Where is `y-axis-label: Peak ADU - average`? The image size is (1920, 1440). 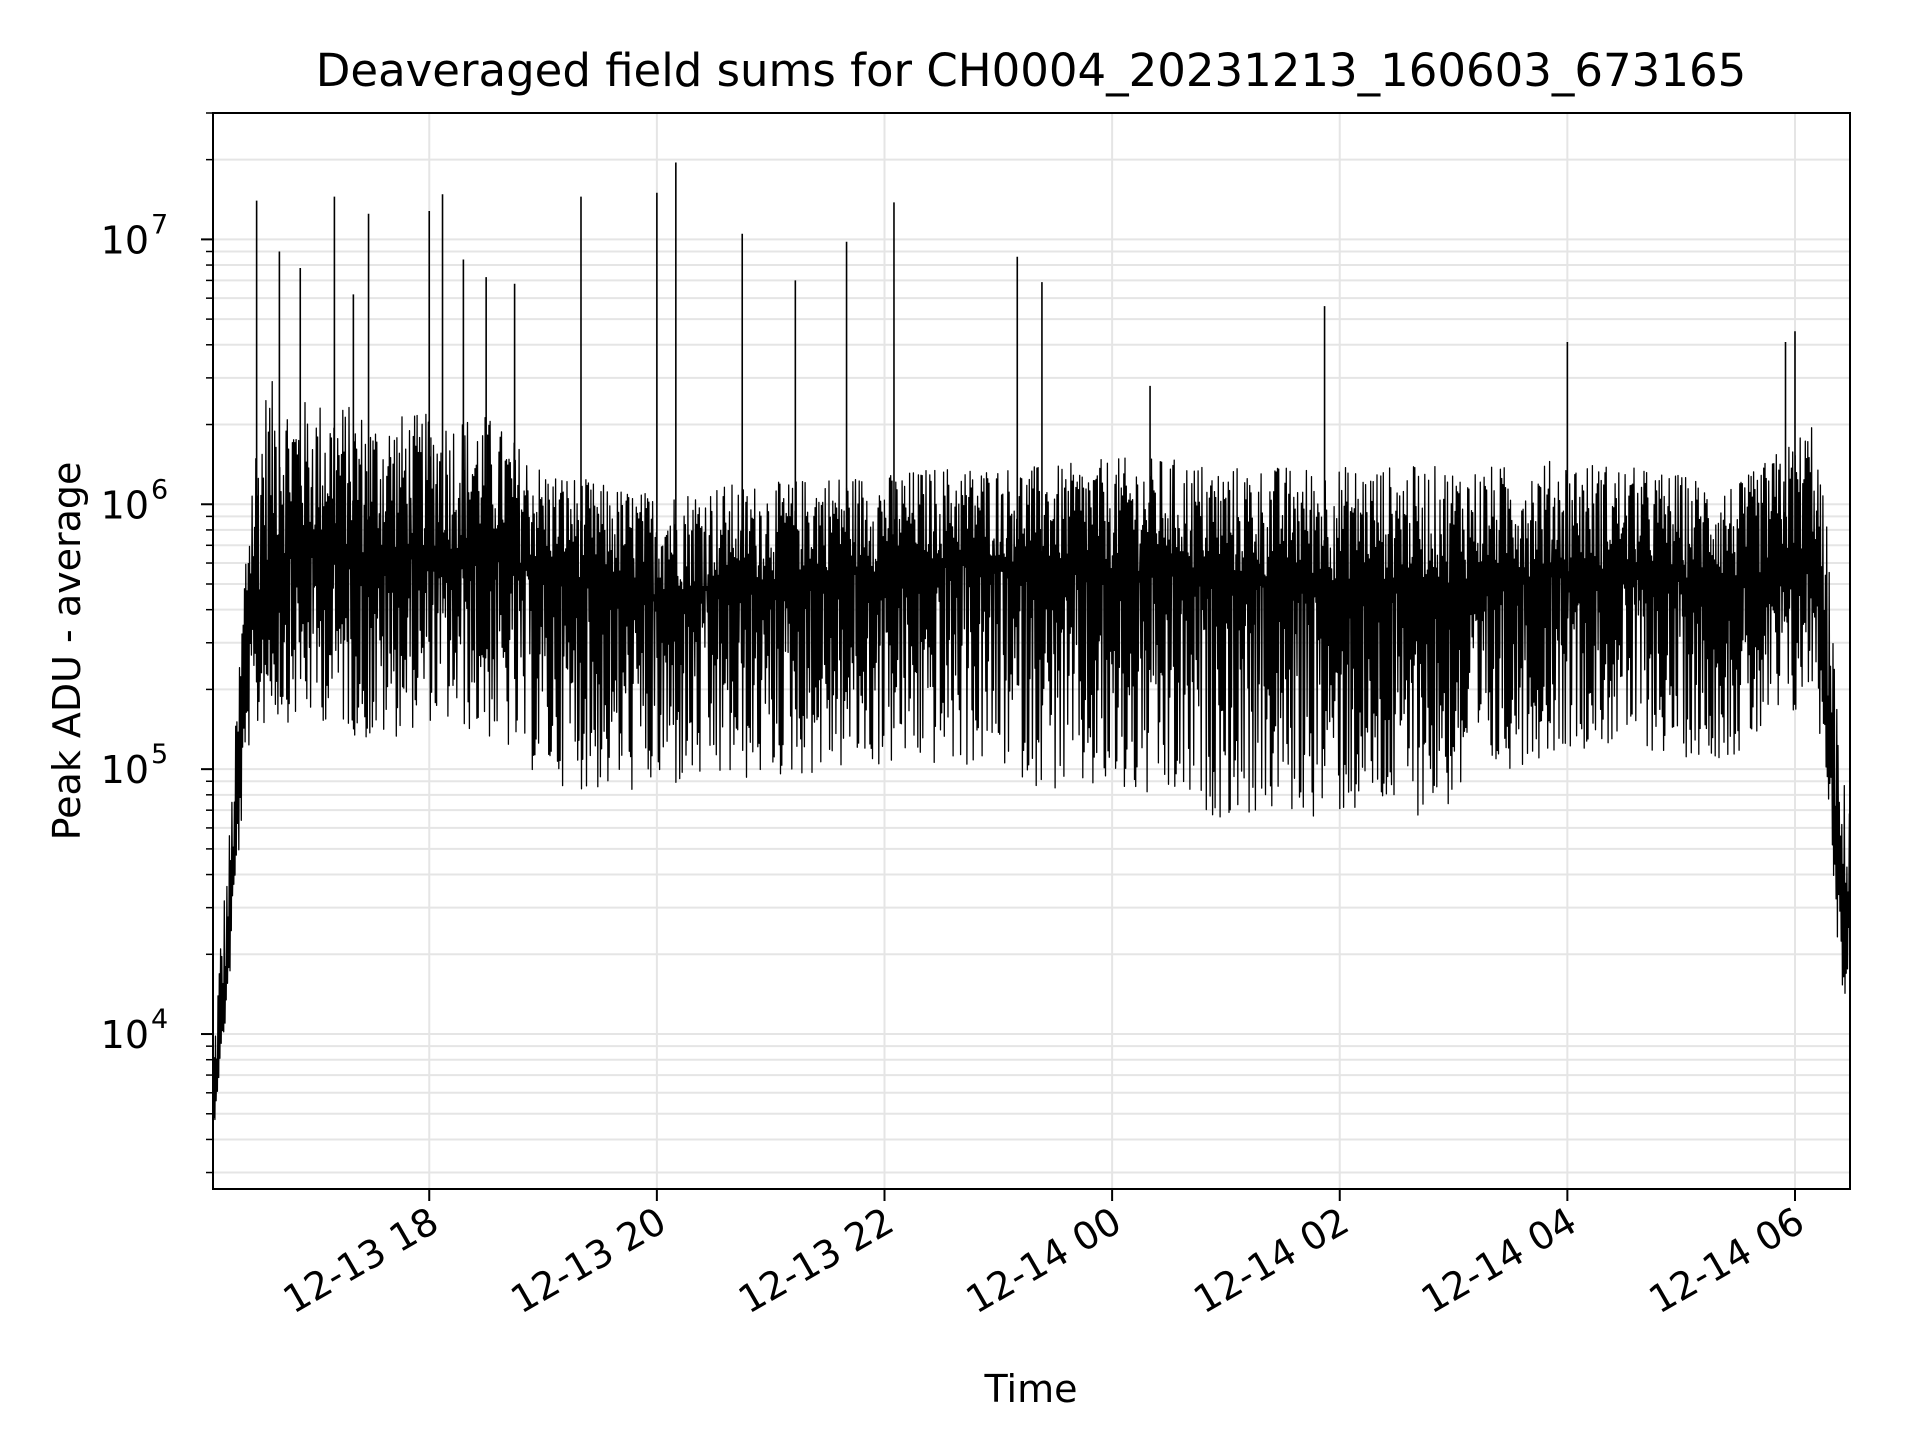 y-axis-label: Peak ADU - average is located at coordinates (67, 651).